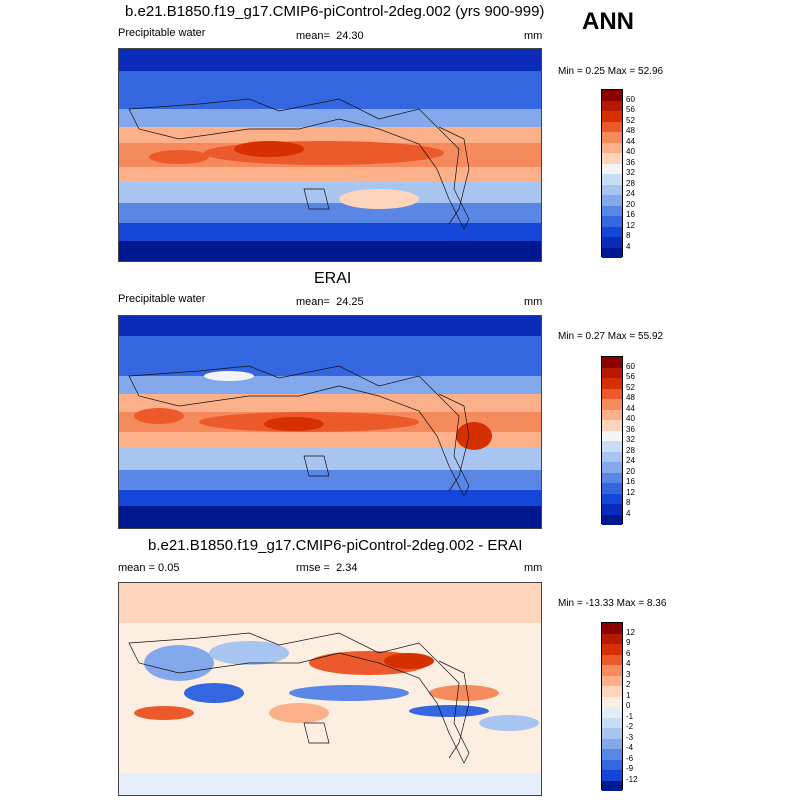  What do you see at coordinates (630, 204) in the screenshot?
I see `panel1-colorbar-tick-label: 20` at bounding box center [630, 204].